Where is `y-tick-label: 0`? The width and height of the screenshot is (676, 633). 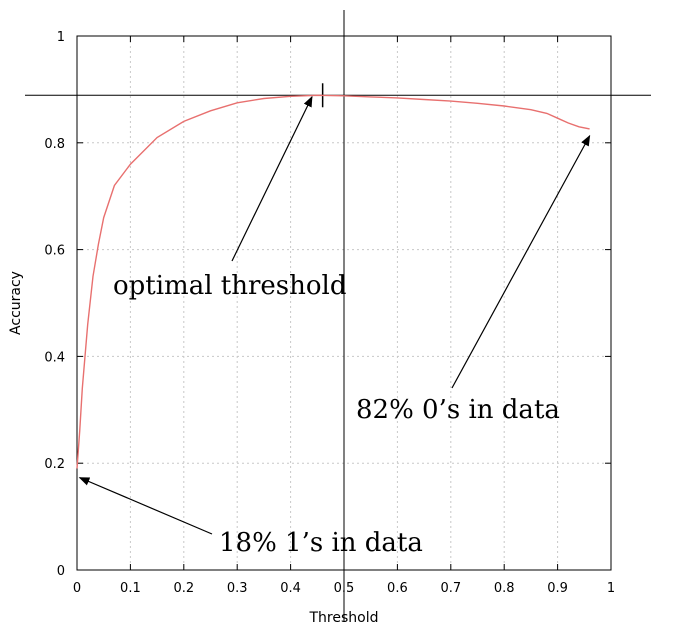
y-tick-label: 0 is located at coordinates (61, 571).